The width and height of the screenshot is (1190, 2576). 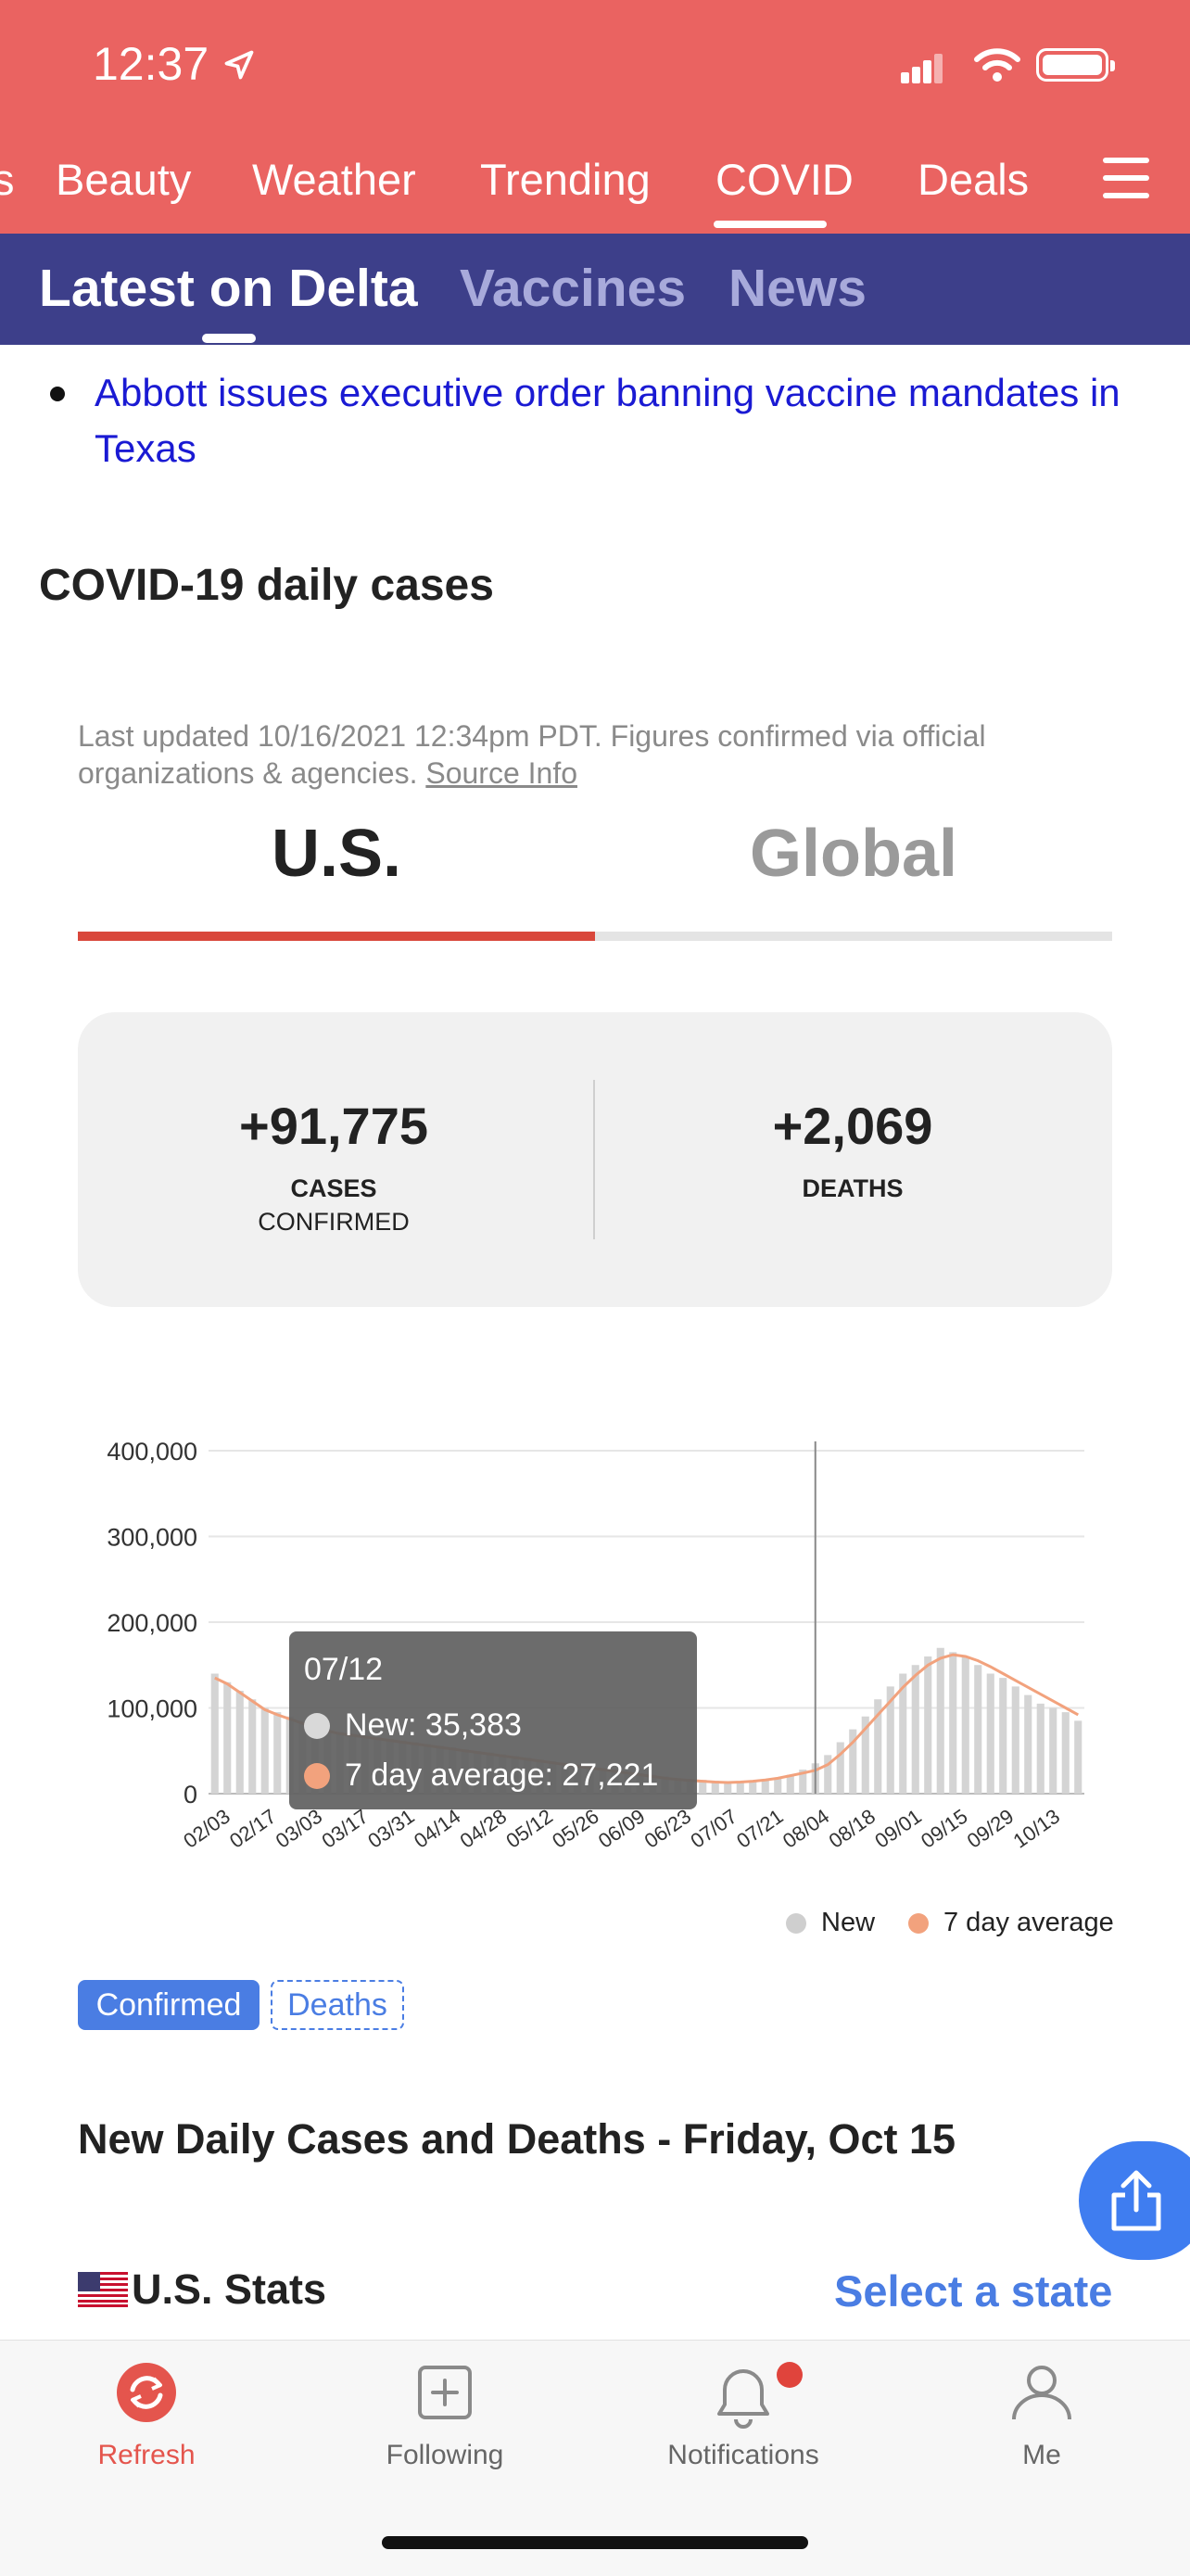 I want to click on nav-item-partial: s, so click(x=7, y=179).